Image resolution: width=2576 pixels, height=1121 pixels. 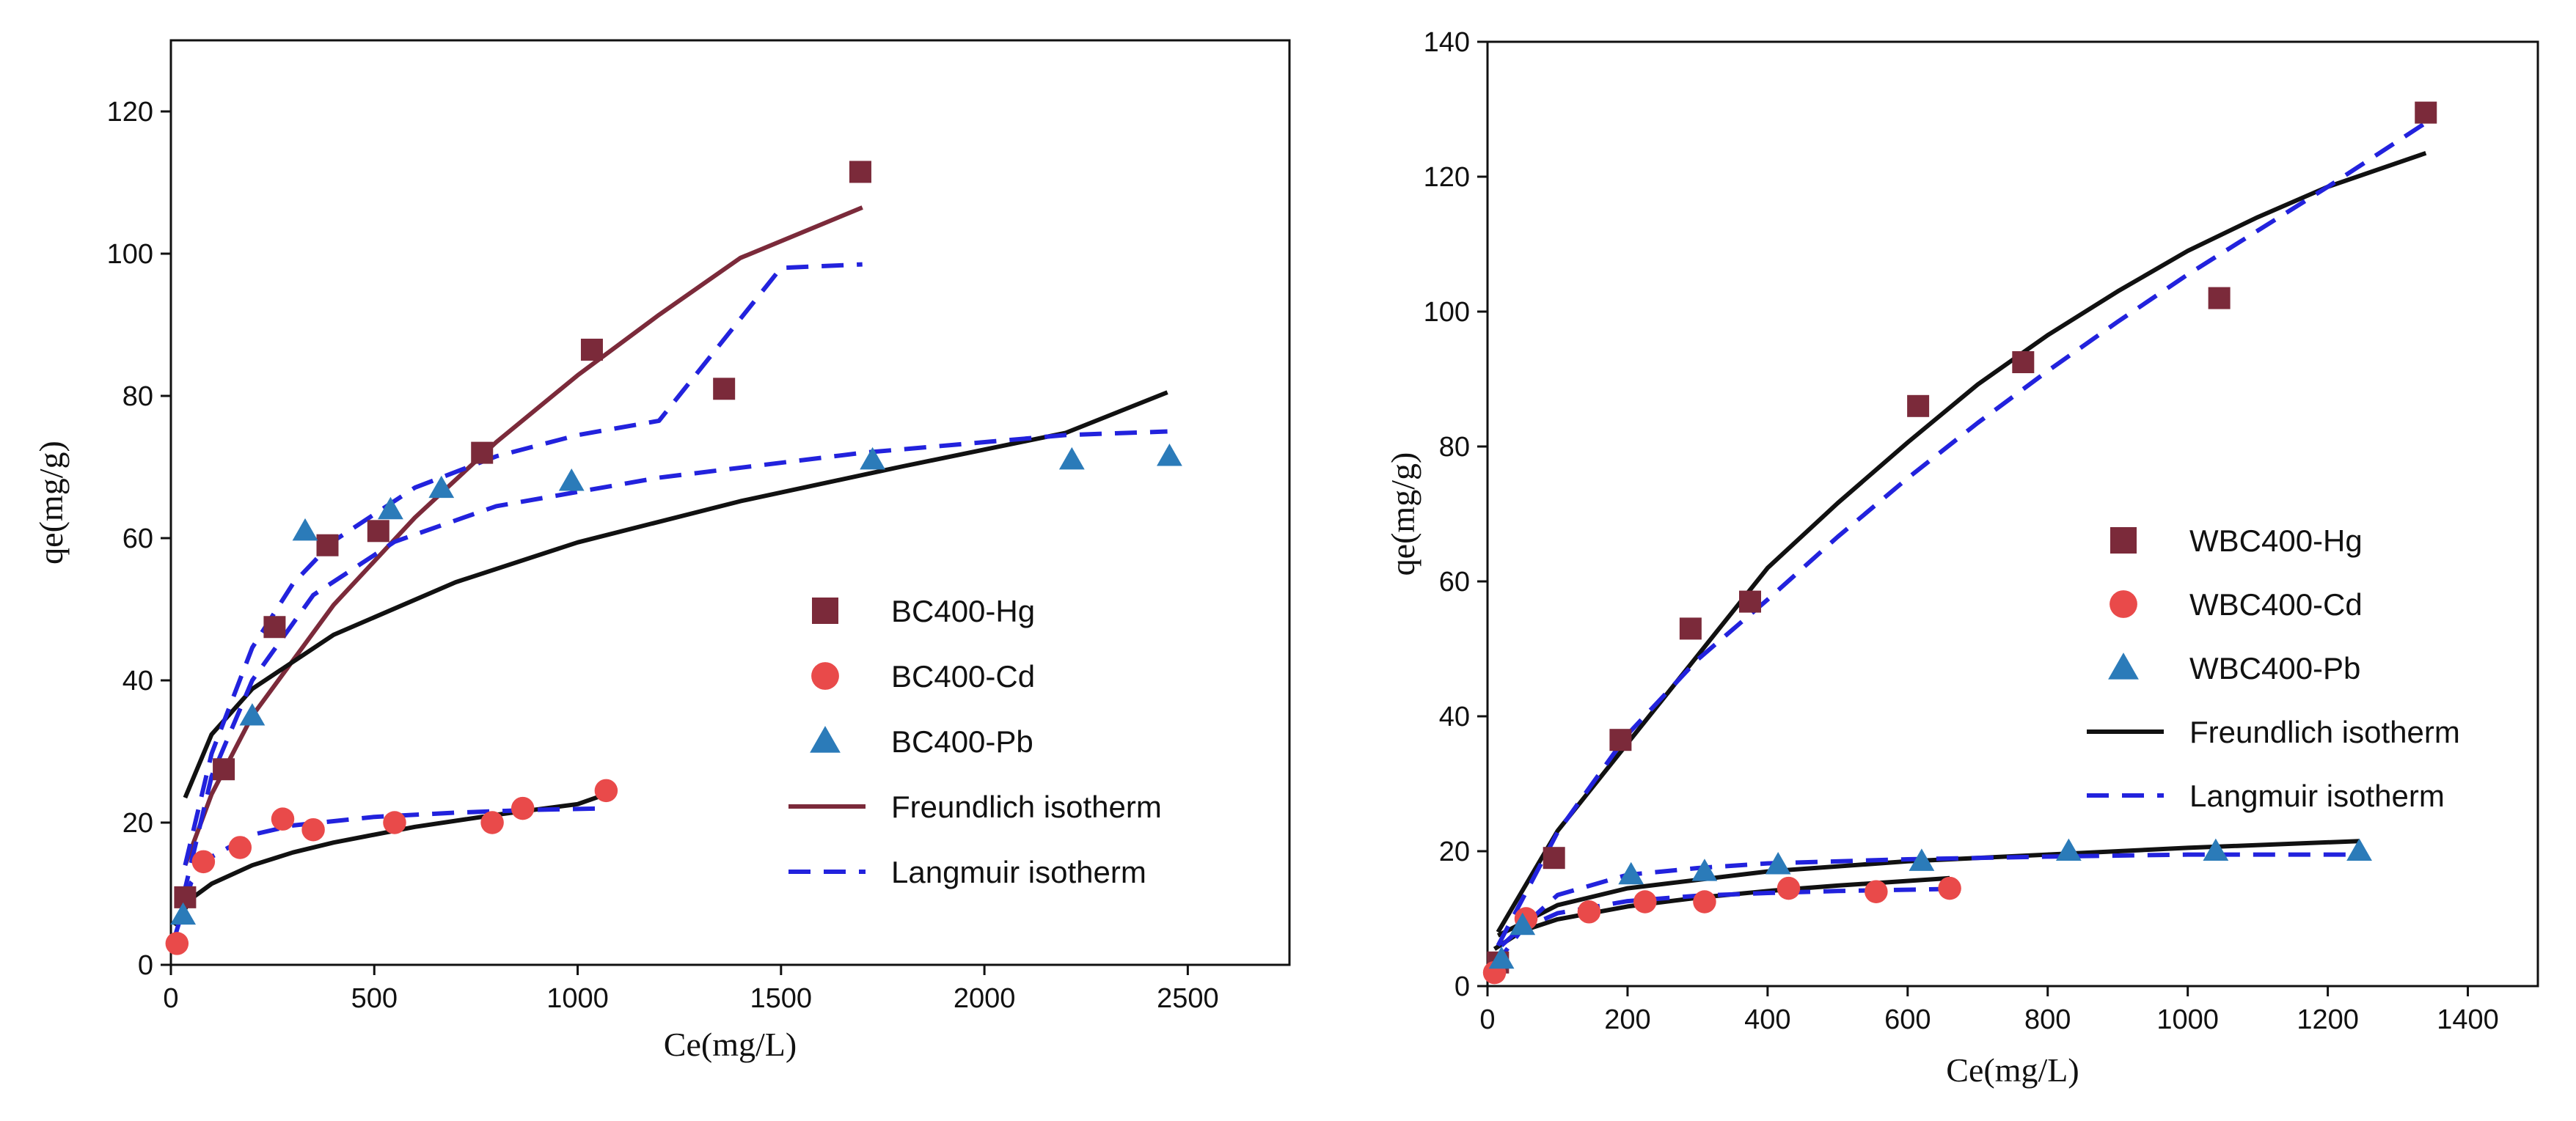 What do you see at coordinates (1454, 717) in the screenshot?
I see `right-y-tick-label: 40` at bounding box center [1454, 717].